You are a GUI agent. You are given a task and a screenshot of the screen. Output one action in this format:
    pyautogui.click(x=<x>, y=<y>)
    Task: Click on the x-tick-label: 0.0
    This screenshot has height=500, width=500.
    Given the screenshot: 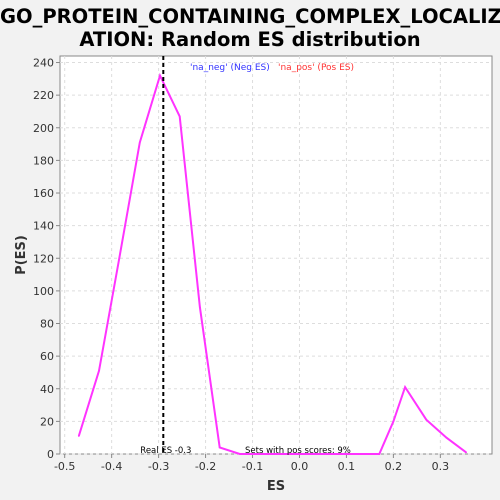 What is the action you would take?
    pyautogui.click(x=300, y=466)
    